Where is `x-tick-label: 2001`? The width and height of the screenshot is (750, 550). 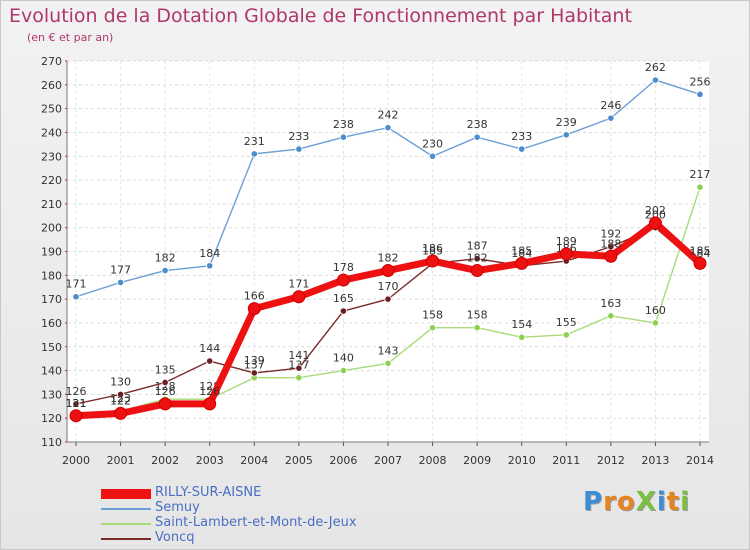 x-tick-label: 2001 is located at coordinates (121, 460).